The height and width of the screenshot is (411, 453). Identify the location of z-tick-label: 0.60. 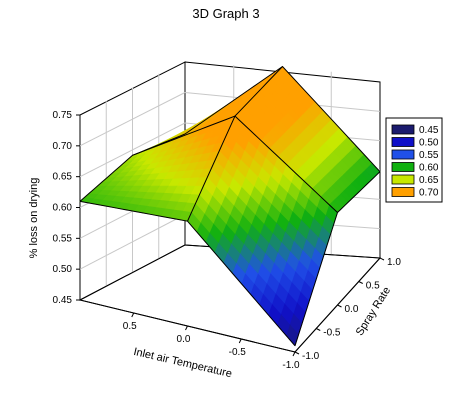
(63, 208).